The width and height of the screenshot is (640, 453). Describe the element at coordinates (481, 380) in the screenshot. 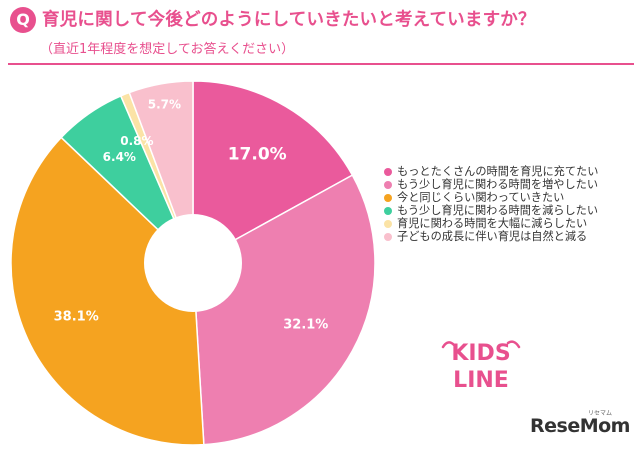

I see `kids-line-logo-bottom: LINE` at that location.